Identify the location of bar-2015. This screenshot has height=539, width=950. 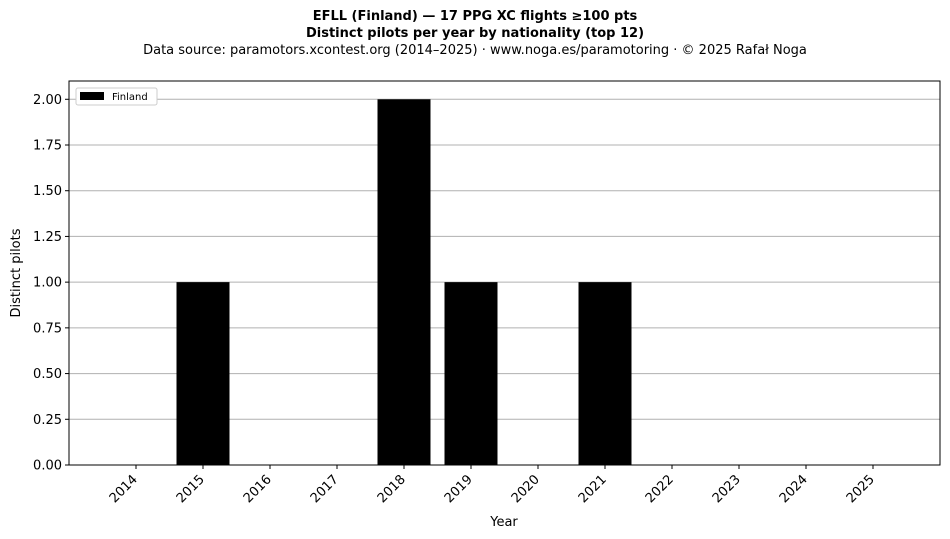
(203, 373).